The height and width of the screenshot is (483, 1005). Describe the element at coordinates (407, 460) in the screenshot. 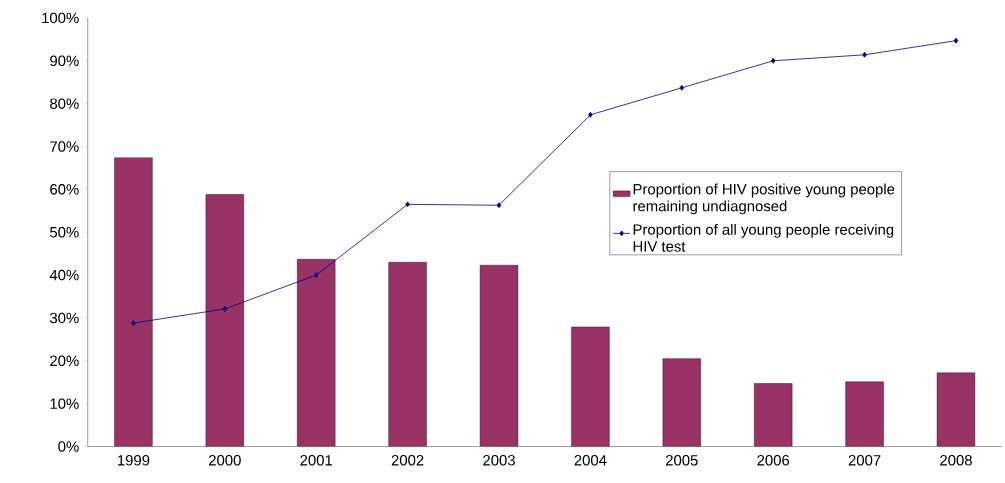

I see `x-tick-label: 2002` at that location.